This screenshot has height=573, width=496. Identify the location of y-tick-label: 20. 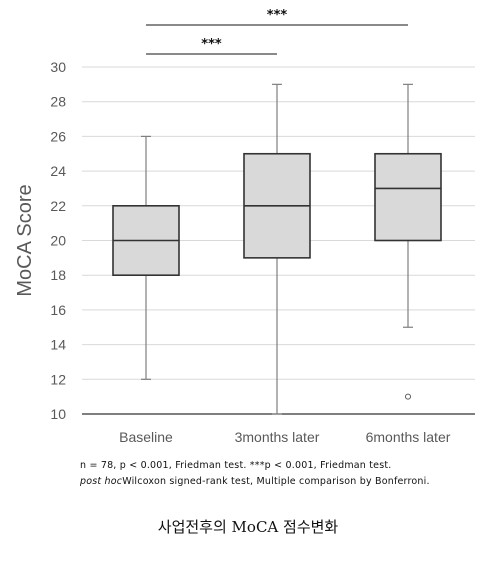
(58, 241).